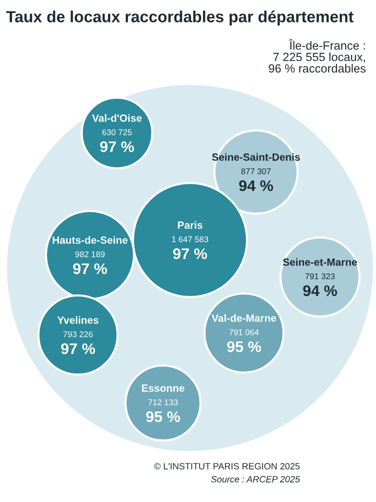 The width and height of the screenshot is (376, 502). Describe the element at coordinates (90, 254) in the screenshot. I see `data-label: 982 189` at that location.